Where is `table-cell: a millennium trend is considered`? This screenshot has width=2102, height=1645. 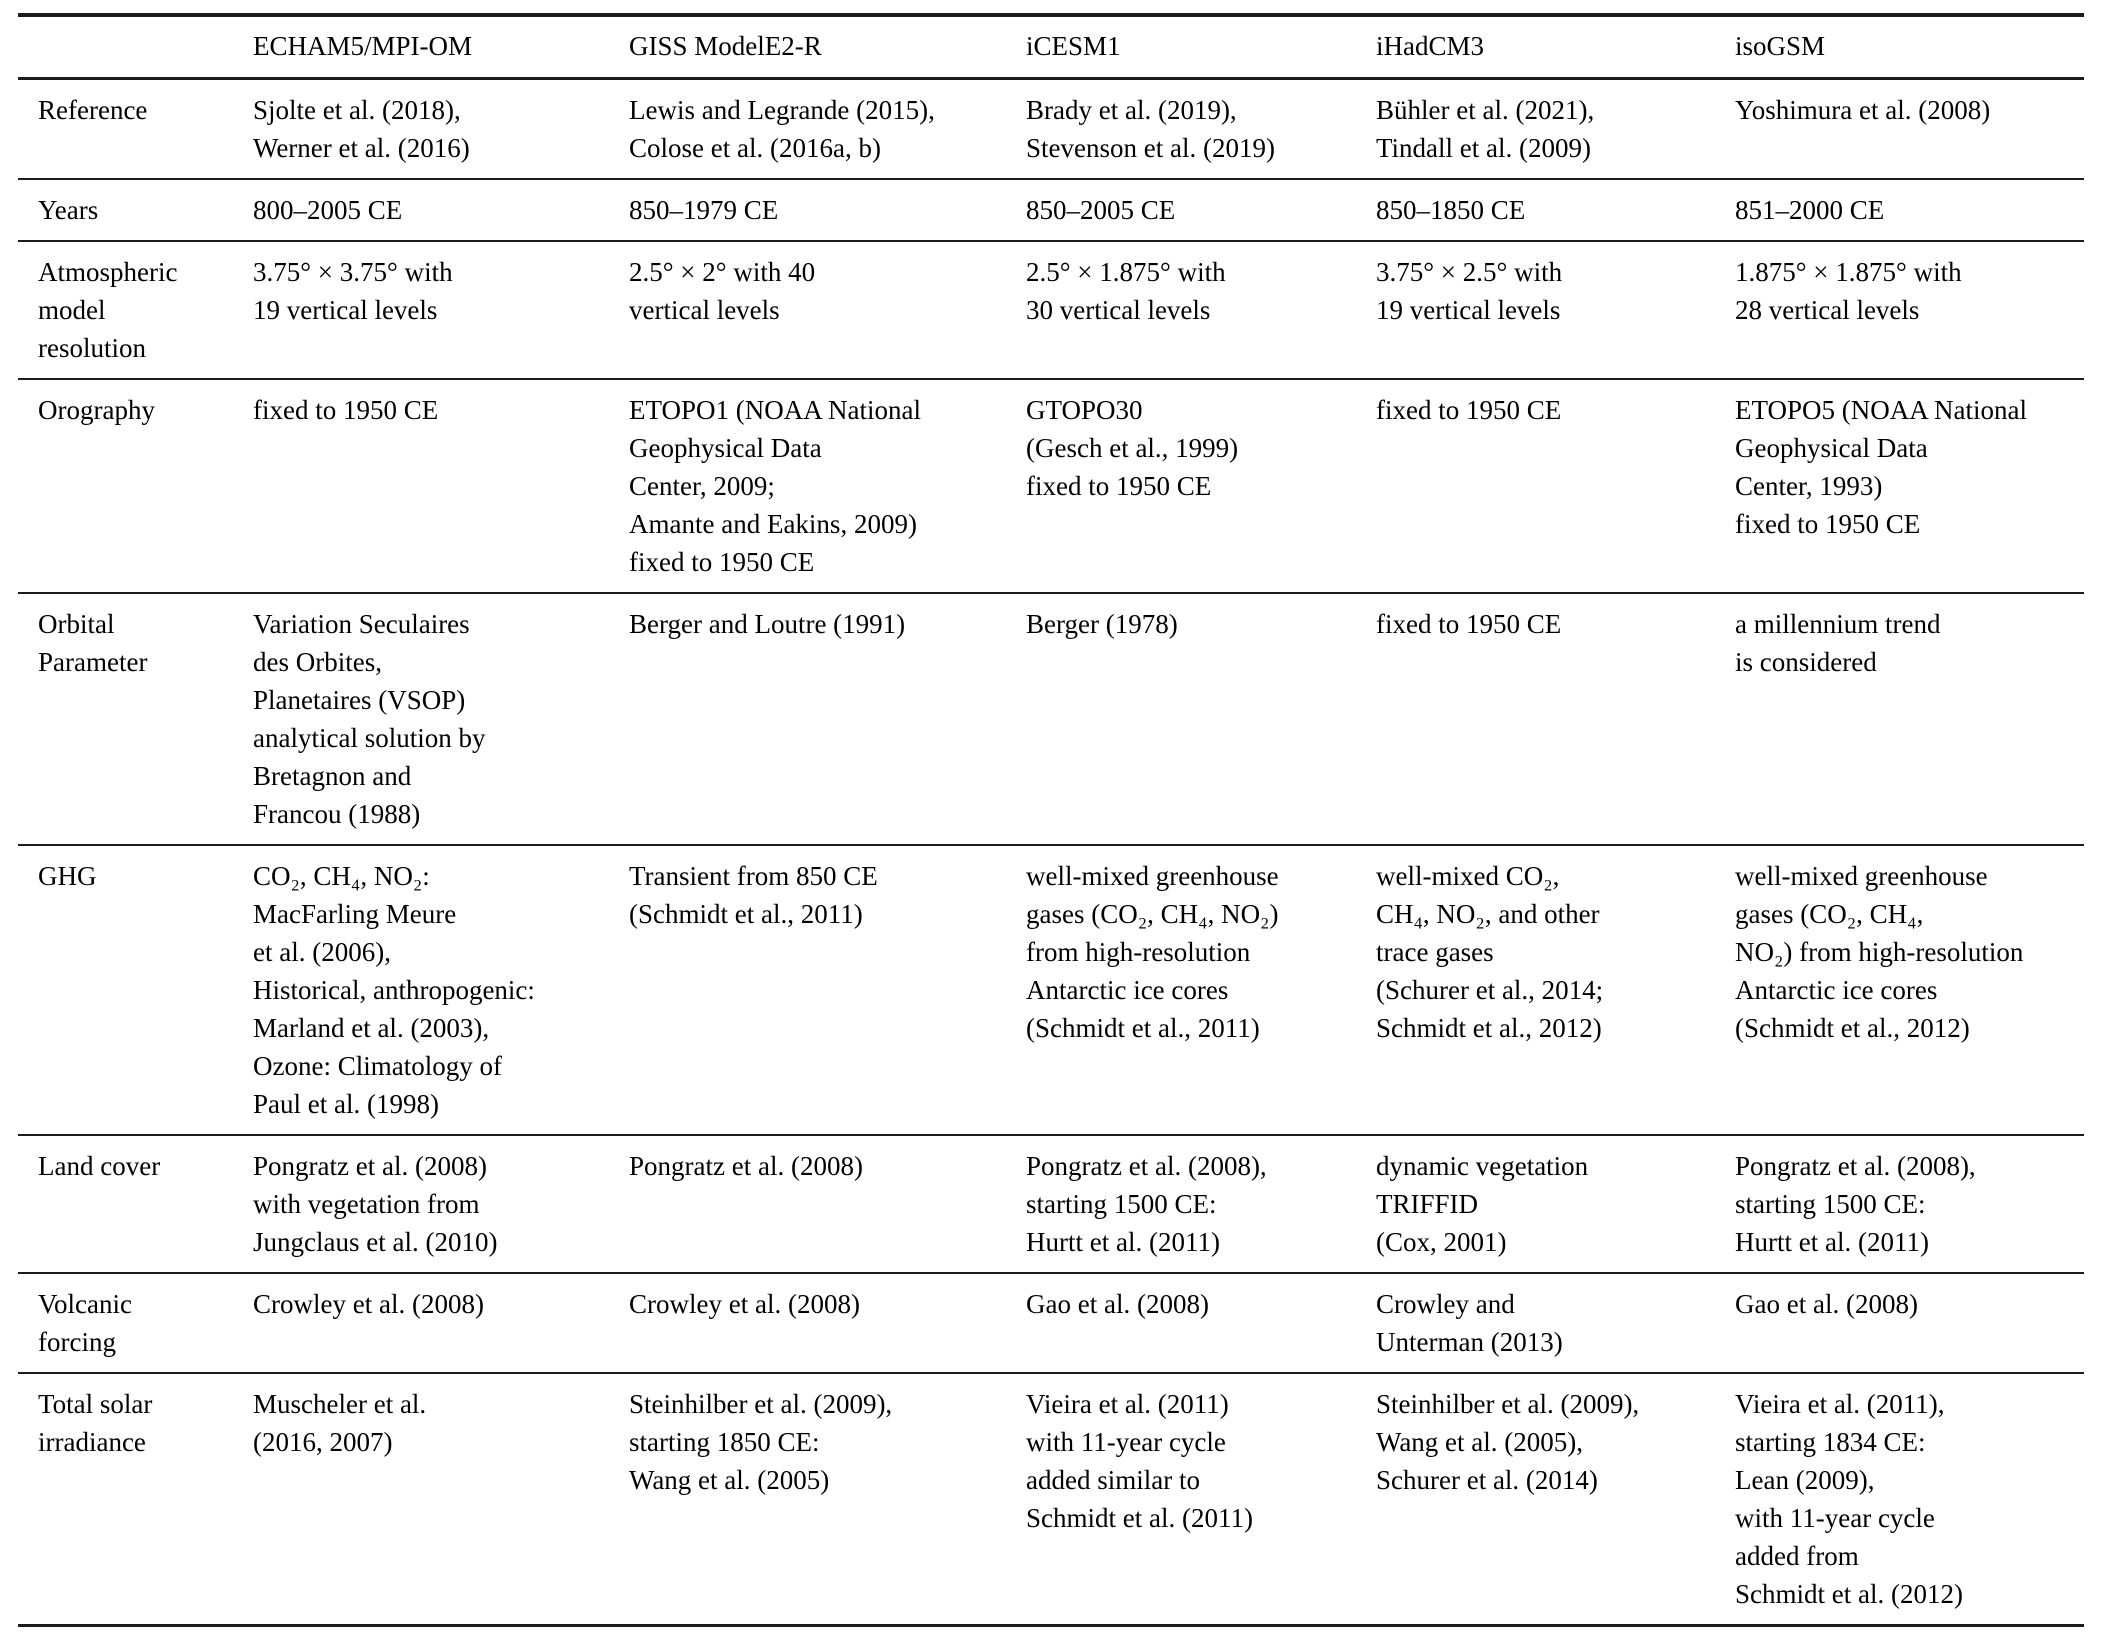 table-cell: a millennium trend is considered is located at coordinates (1899, 718).